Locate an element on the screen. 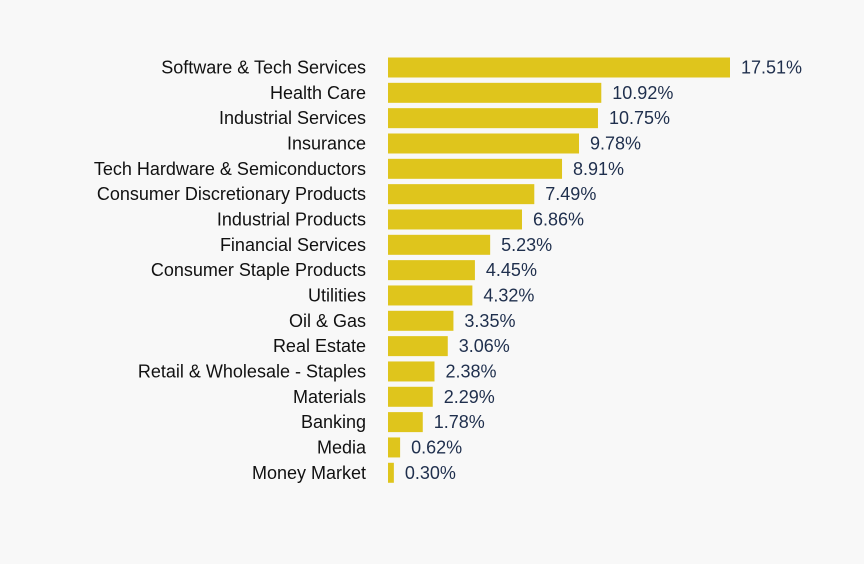  value-label: 4.45% is located at coordinates (511, 270).